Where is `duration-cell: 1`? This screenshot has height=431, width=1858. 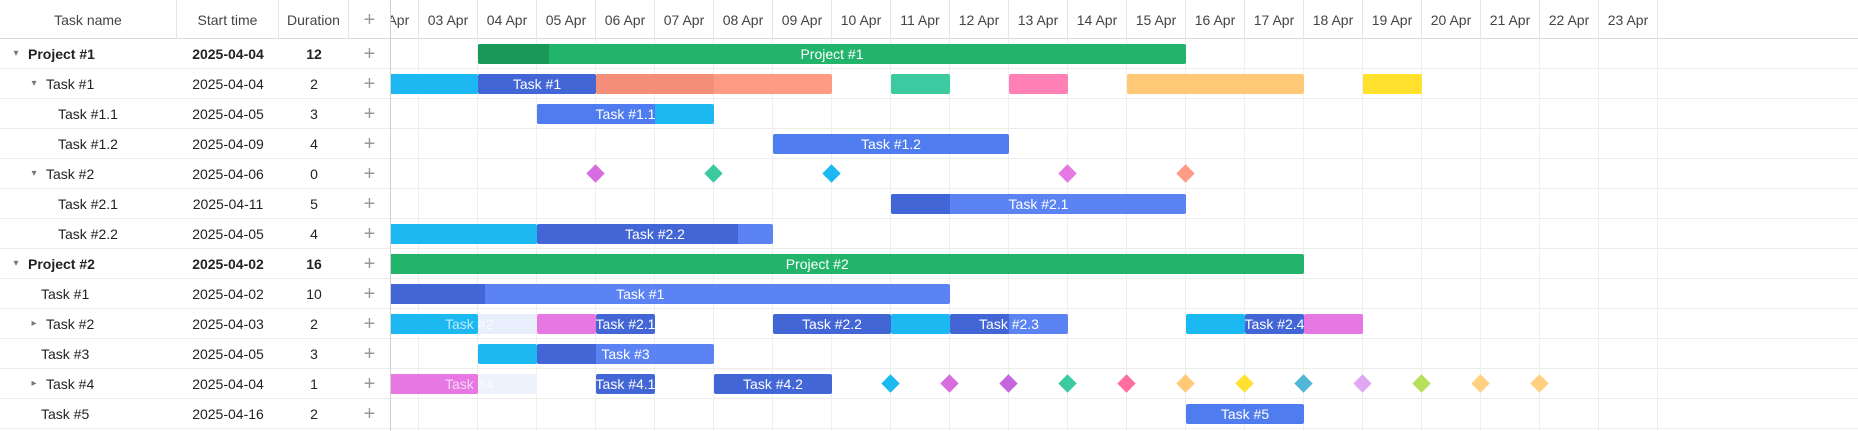
duration-cell: 1 is located at coordinates (314, 383).